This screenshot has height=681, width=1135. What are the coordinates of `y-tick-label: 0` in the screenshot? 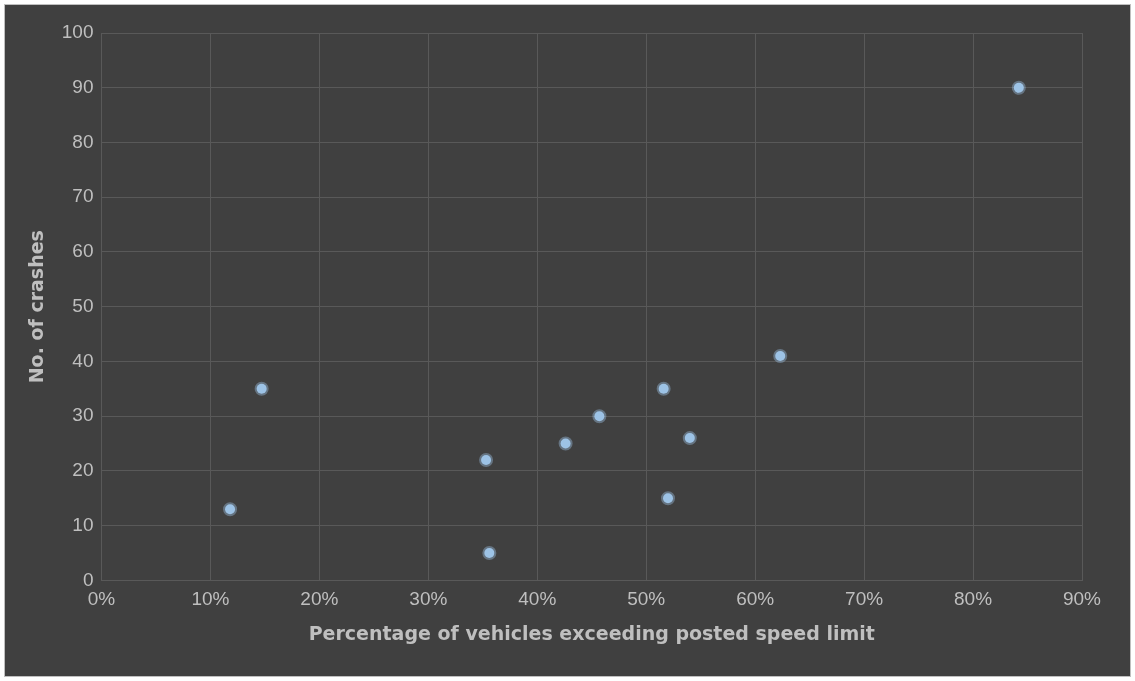 It's located at (88, 579).